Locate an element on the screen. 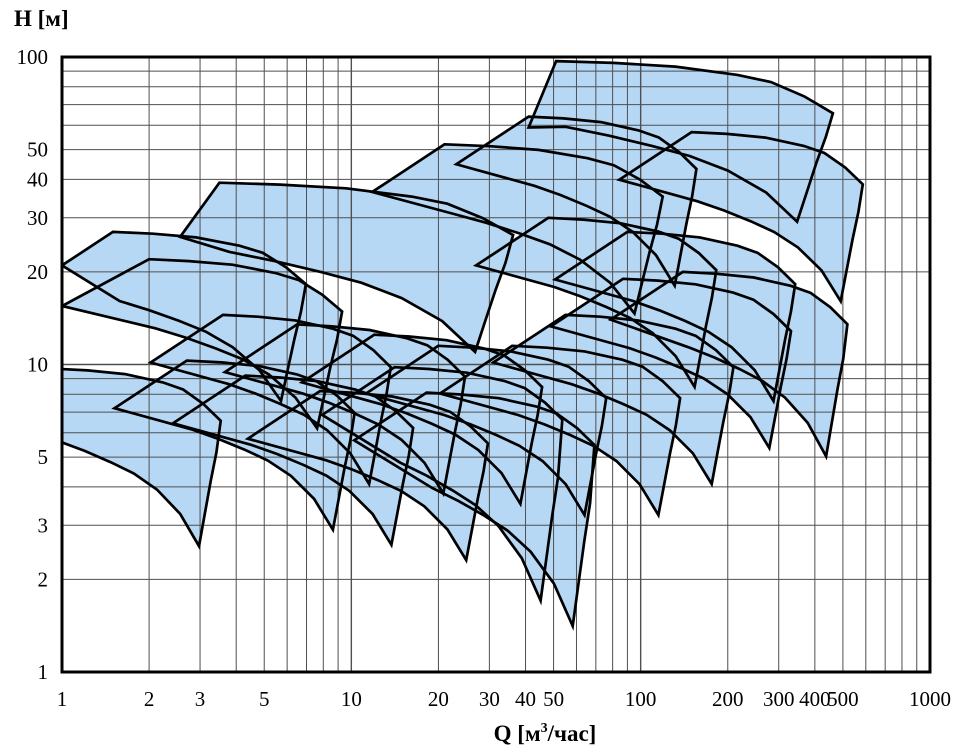 The height and width of the screenshot is (752, 955). x-tick-label: 5 is located at coordinates (264, 699).